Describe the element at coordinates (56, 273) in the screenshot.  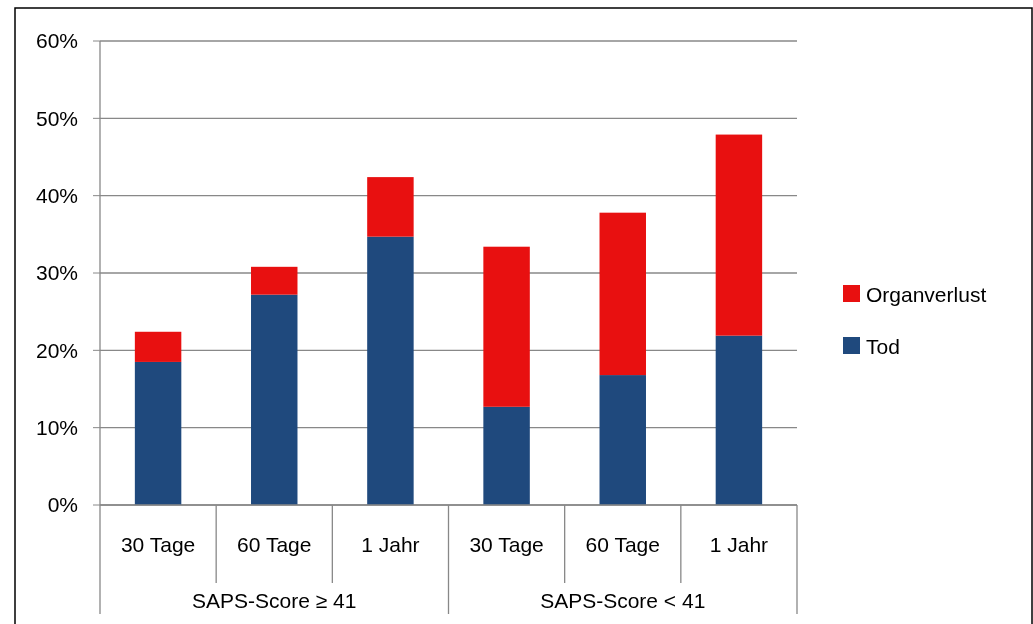
I see `y-tick-label: 30%` at that location.